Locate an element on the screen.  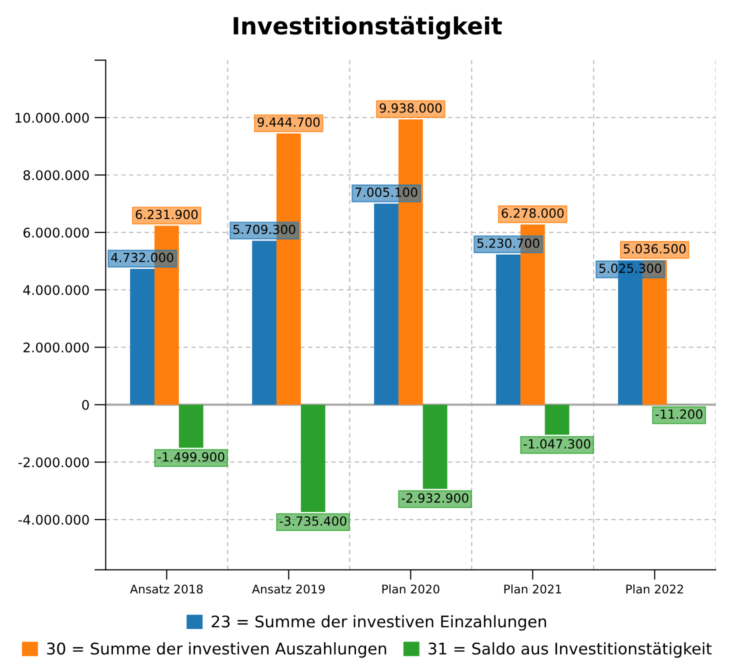
data-label: 9.444.700 is located at coordinates (289, 122).